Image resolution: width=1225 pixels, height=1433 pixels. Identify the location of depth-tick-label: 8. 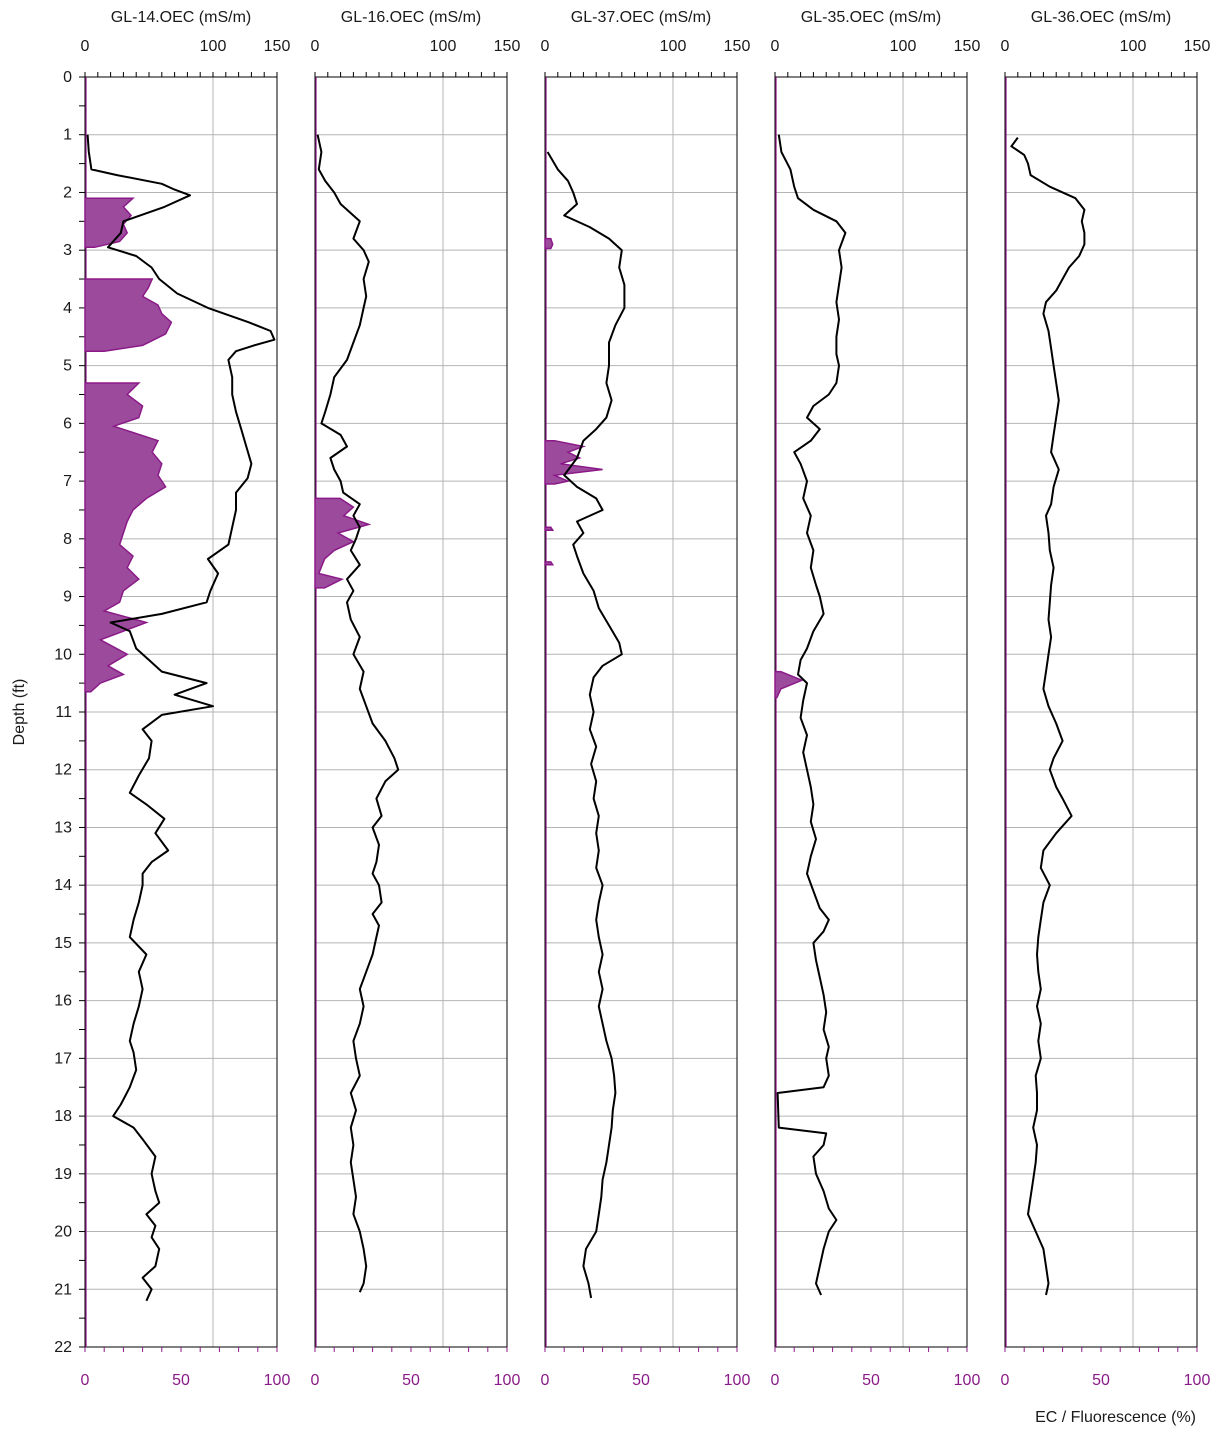
(67, 539).